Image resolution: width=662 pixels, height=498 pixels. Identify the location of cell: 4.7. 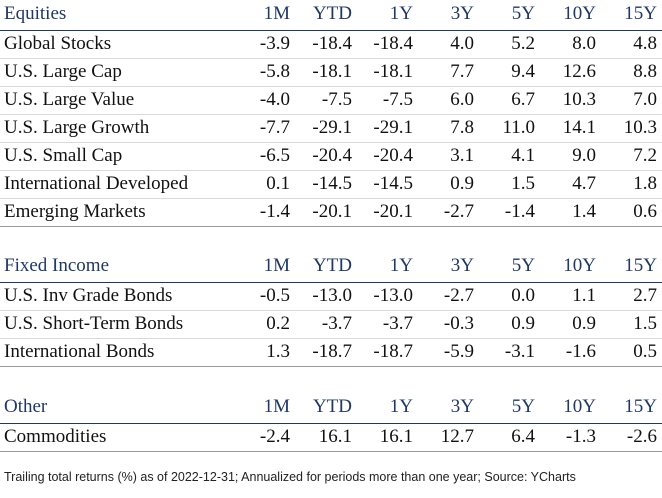
(584, 183).